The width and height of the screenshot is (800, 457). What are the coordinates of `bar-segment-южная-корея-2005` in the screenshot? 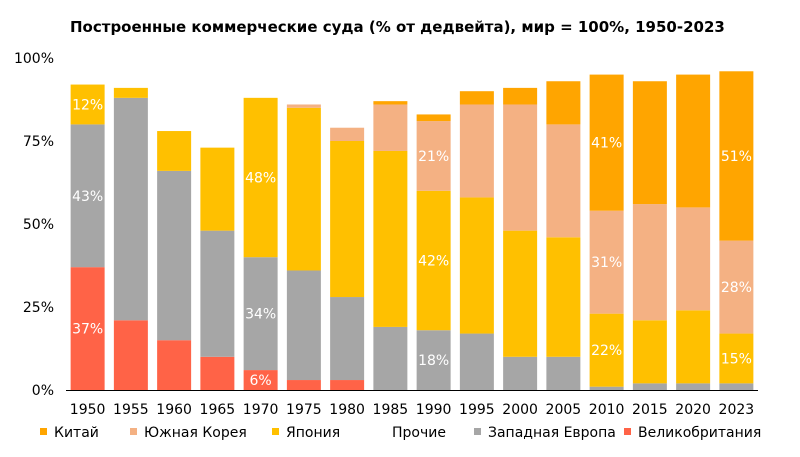 It's located at (563, 181).